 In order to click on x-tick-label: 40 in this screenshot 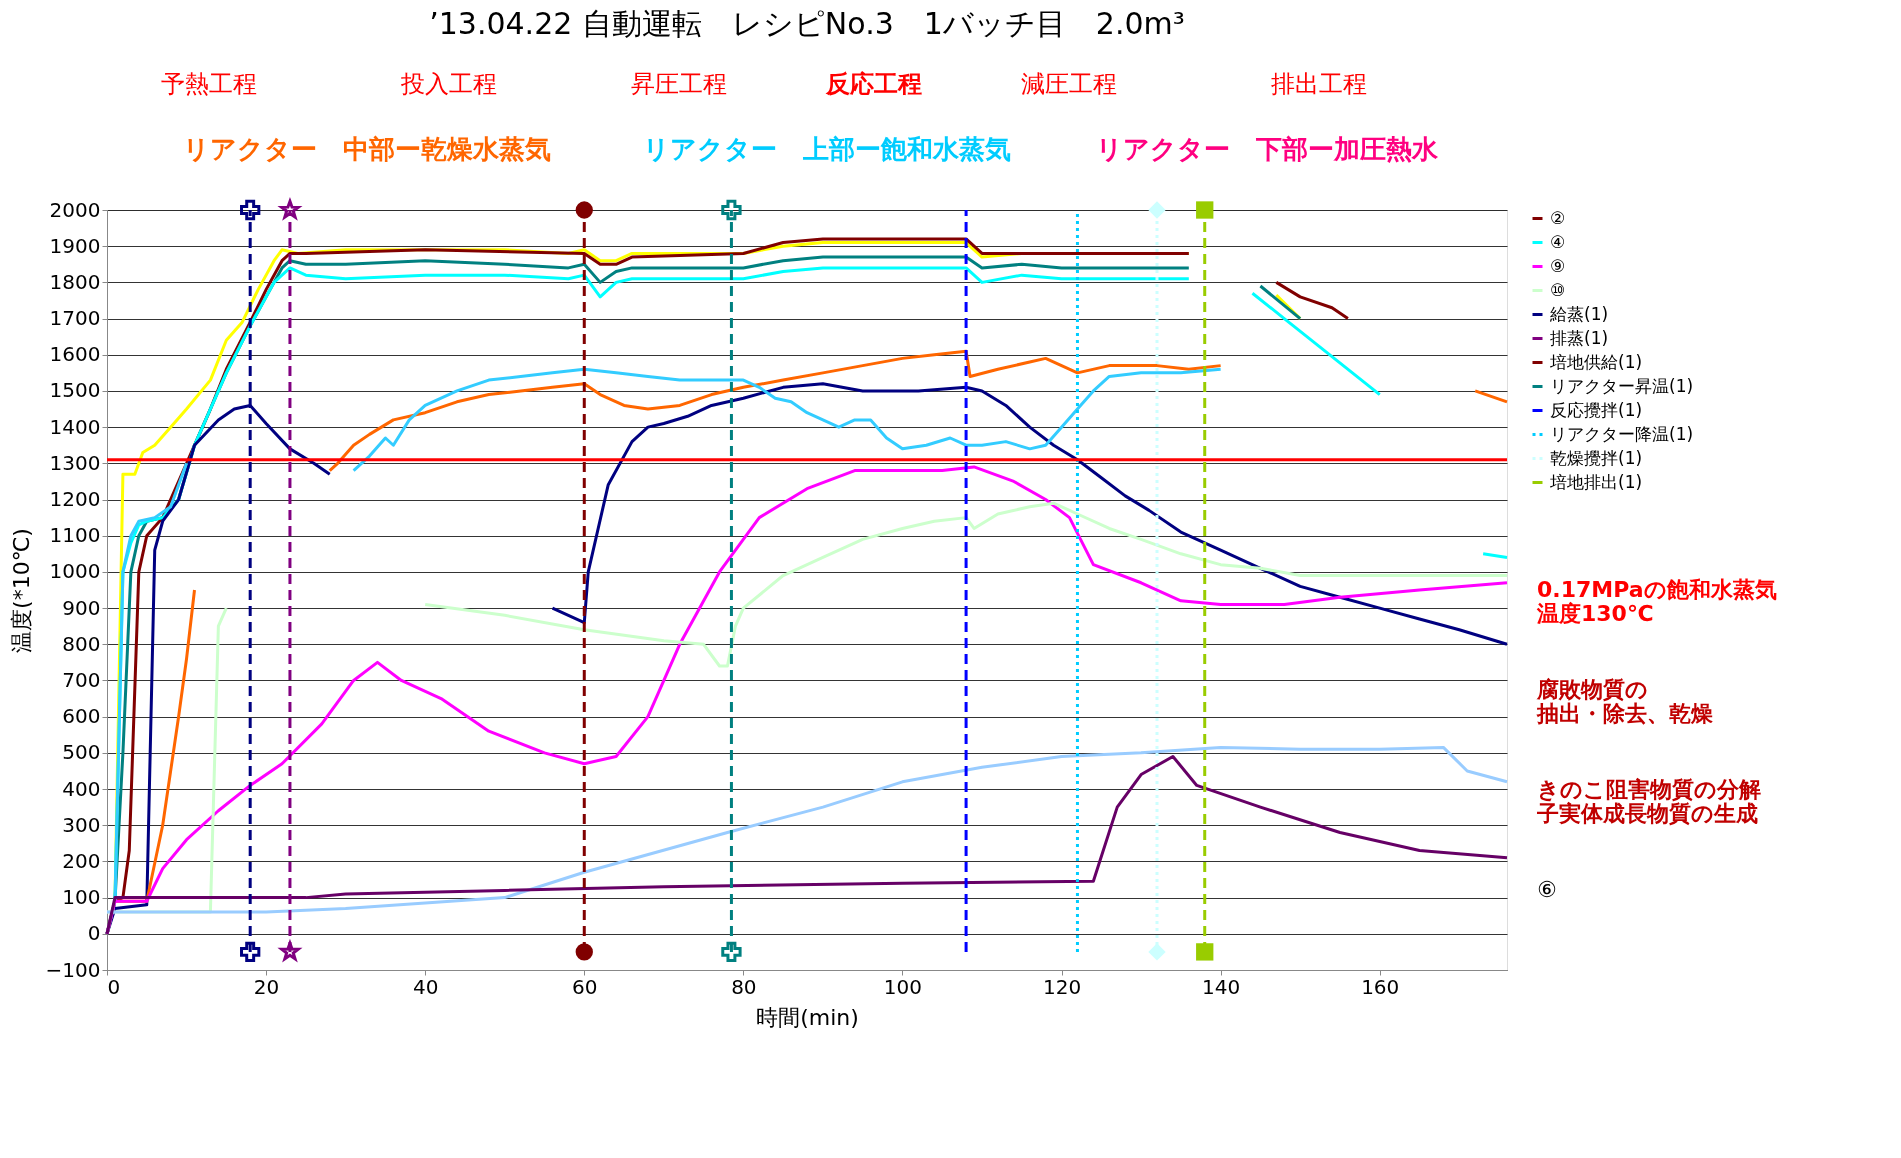, I will do `click(425, 986)`.